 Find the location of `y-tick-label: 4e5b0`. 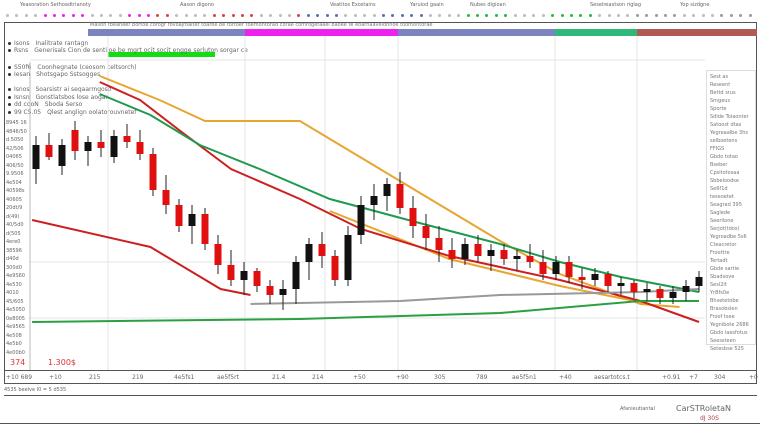

y-tick-label: 4e5b0 is located at coordinates (14, 344).